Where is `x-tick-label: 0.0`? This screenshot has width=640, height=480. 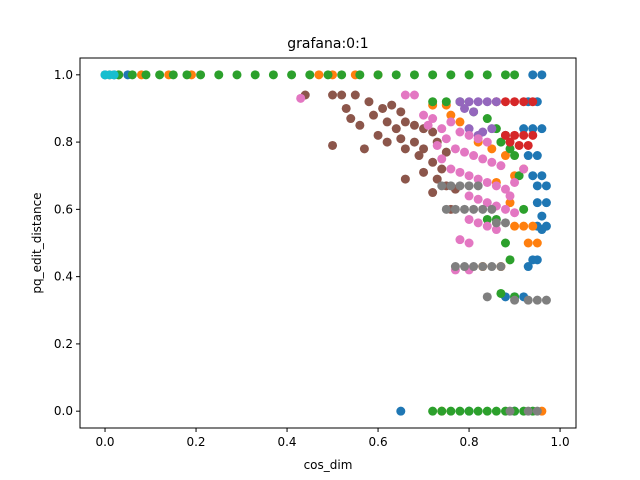 x-tick-label: 0.0 is located at coordinates (104, 442).